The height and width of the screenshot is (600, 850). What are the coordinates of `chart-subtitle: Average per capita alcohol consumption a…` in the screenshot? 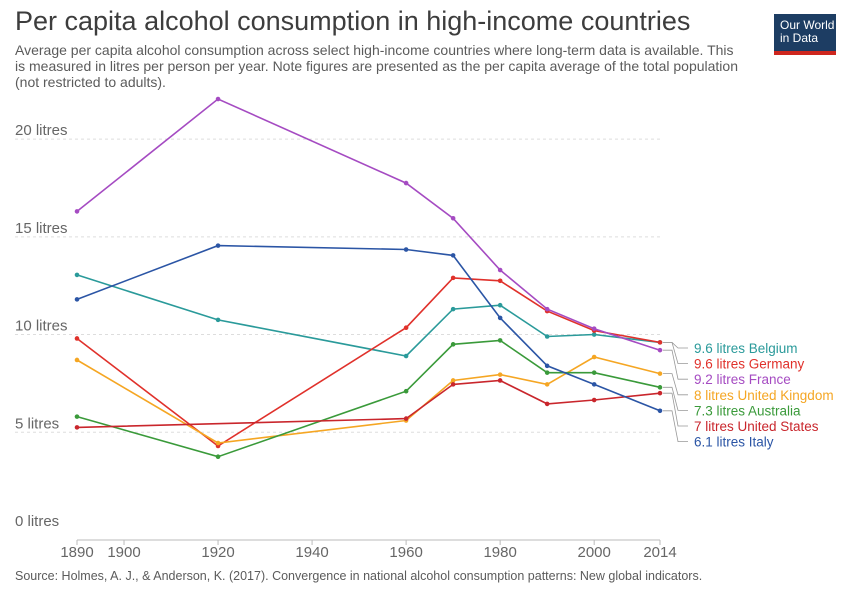 It's located at (376, 66).